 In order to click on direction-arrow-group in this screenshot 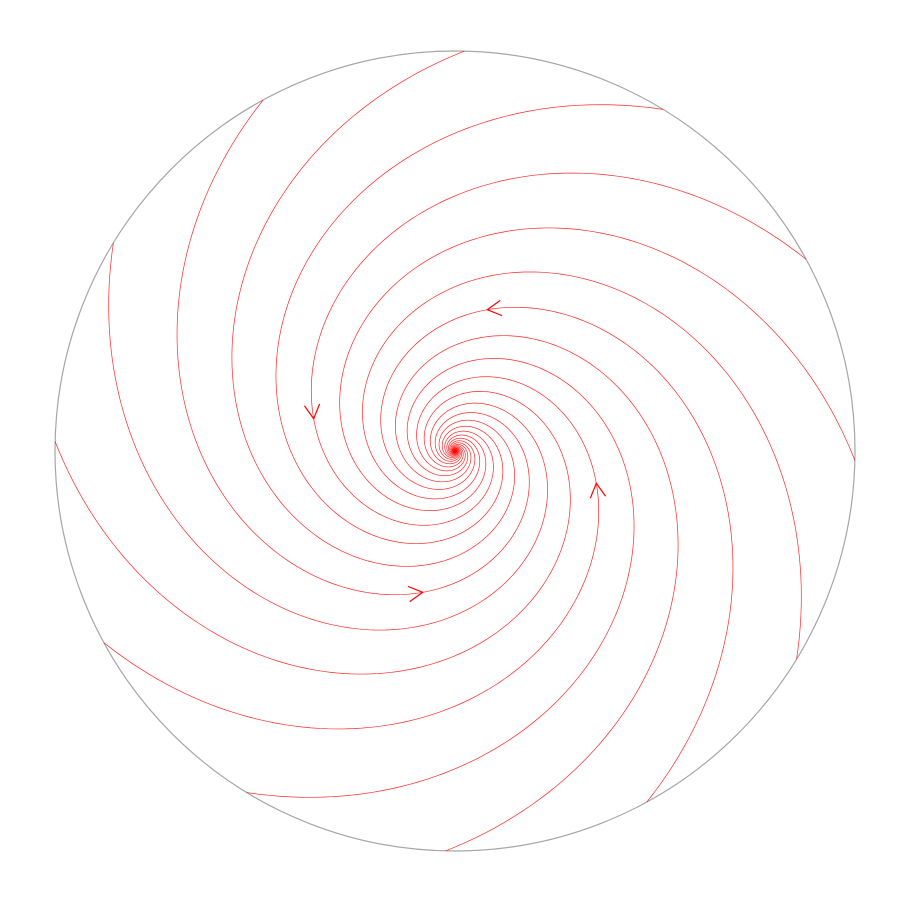, I will do `click(455, 451)`.